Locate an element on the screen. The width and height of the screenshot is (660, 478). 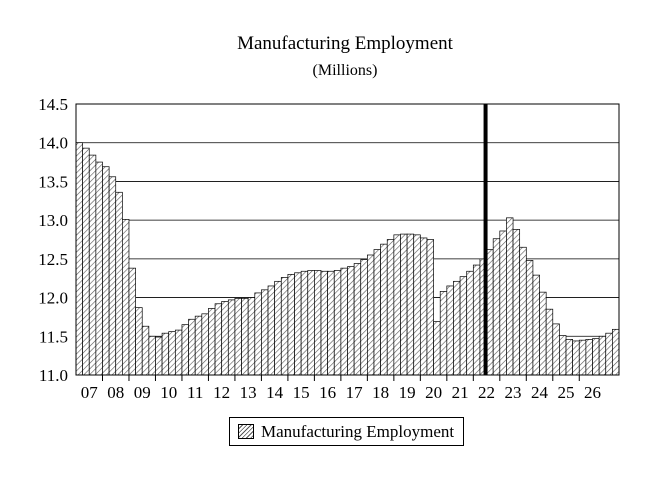
x-tick-label: 14 is located at coordinates (275, 392).